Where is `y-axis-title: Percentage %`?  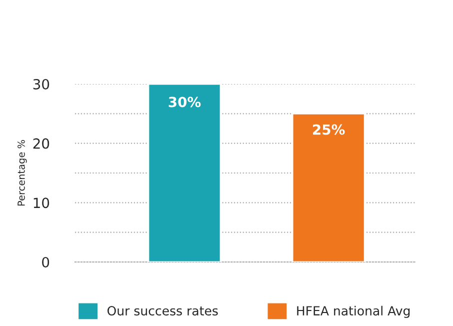 y-axis-title: Percentage % is located at coordinates (22, 173).